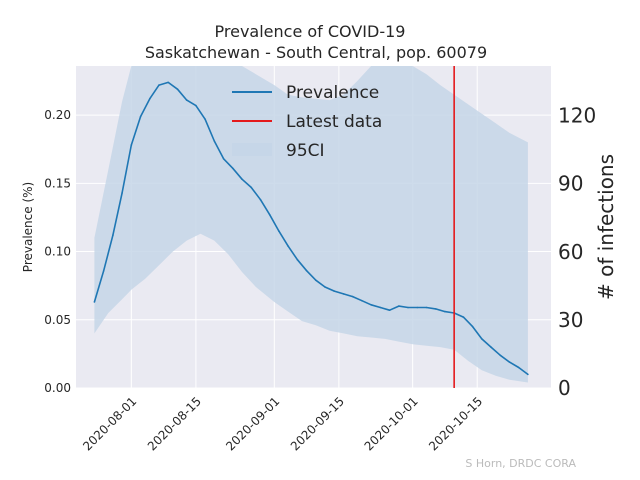  Describe the element at coordinates (109, 423) in the screenshot. I see `x-tick-label: 2020-08-01` at that location.